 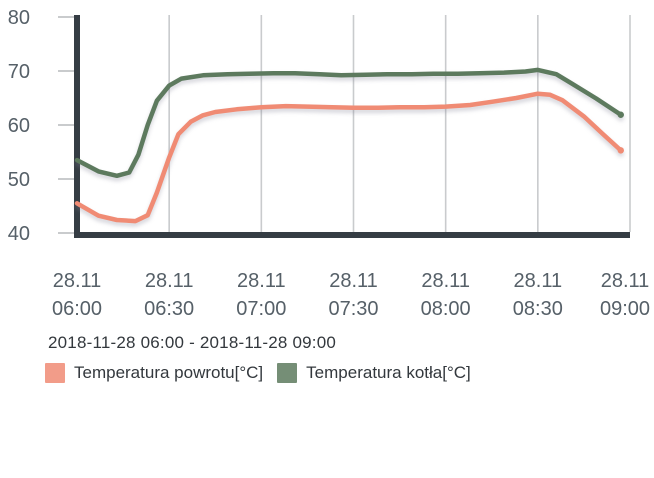 What do you see at coordinates (287, 373) in the screenshot?
I see `legend-swatch-kotla-icon` at bounding box center [287, 373].